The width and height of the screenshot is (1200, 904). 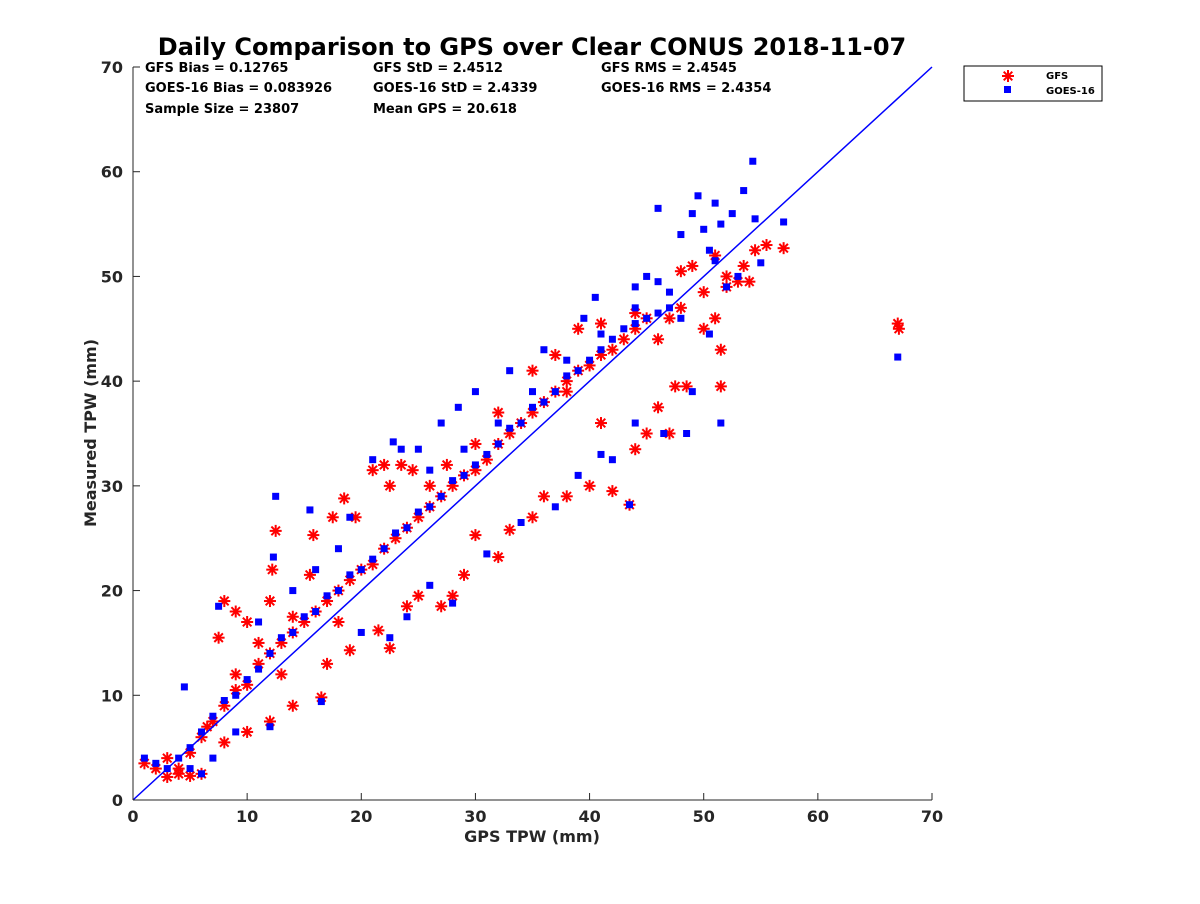 What do you see at coordinates (112, 381) in the screenshot?
I see `y-tick-label-40: 40` at bounding box center [112, 381].